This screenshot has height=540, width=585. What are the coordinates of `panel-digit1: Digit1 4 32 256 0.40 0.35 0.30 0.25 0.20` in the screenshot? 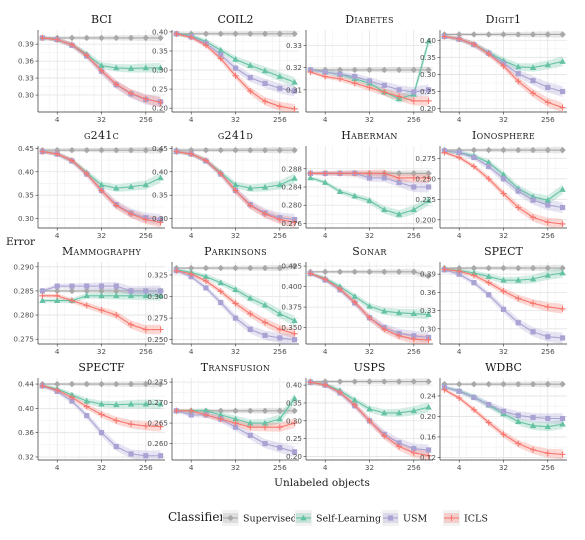 It's located at (493, 68).